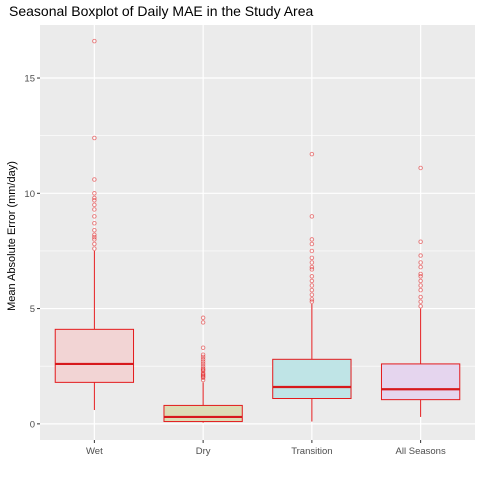 This screenshot has width=480, height=480. I want to click on x-tick-label: Dry, so click(203, 451).